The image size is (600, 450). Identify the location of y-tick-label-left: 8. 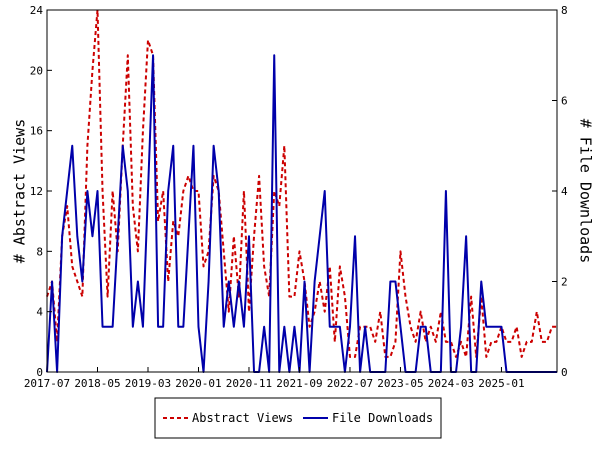
(39, 251).